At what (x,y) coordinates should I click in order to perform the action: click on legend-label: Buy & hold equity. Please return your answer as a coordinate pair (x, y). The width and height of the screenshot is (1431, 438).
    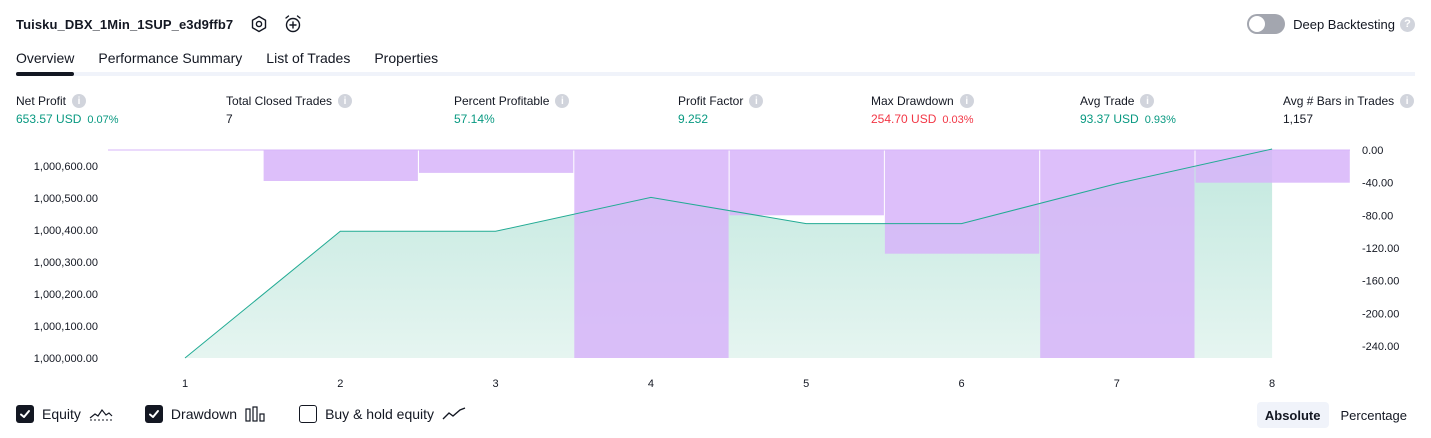
    Looking at the image, I should click on (380, 414).